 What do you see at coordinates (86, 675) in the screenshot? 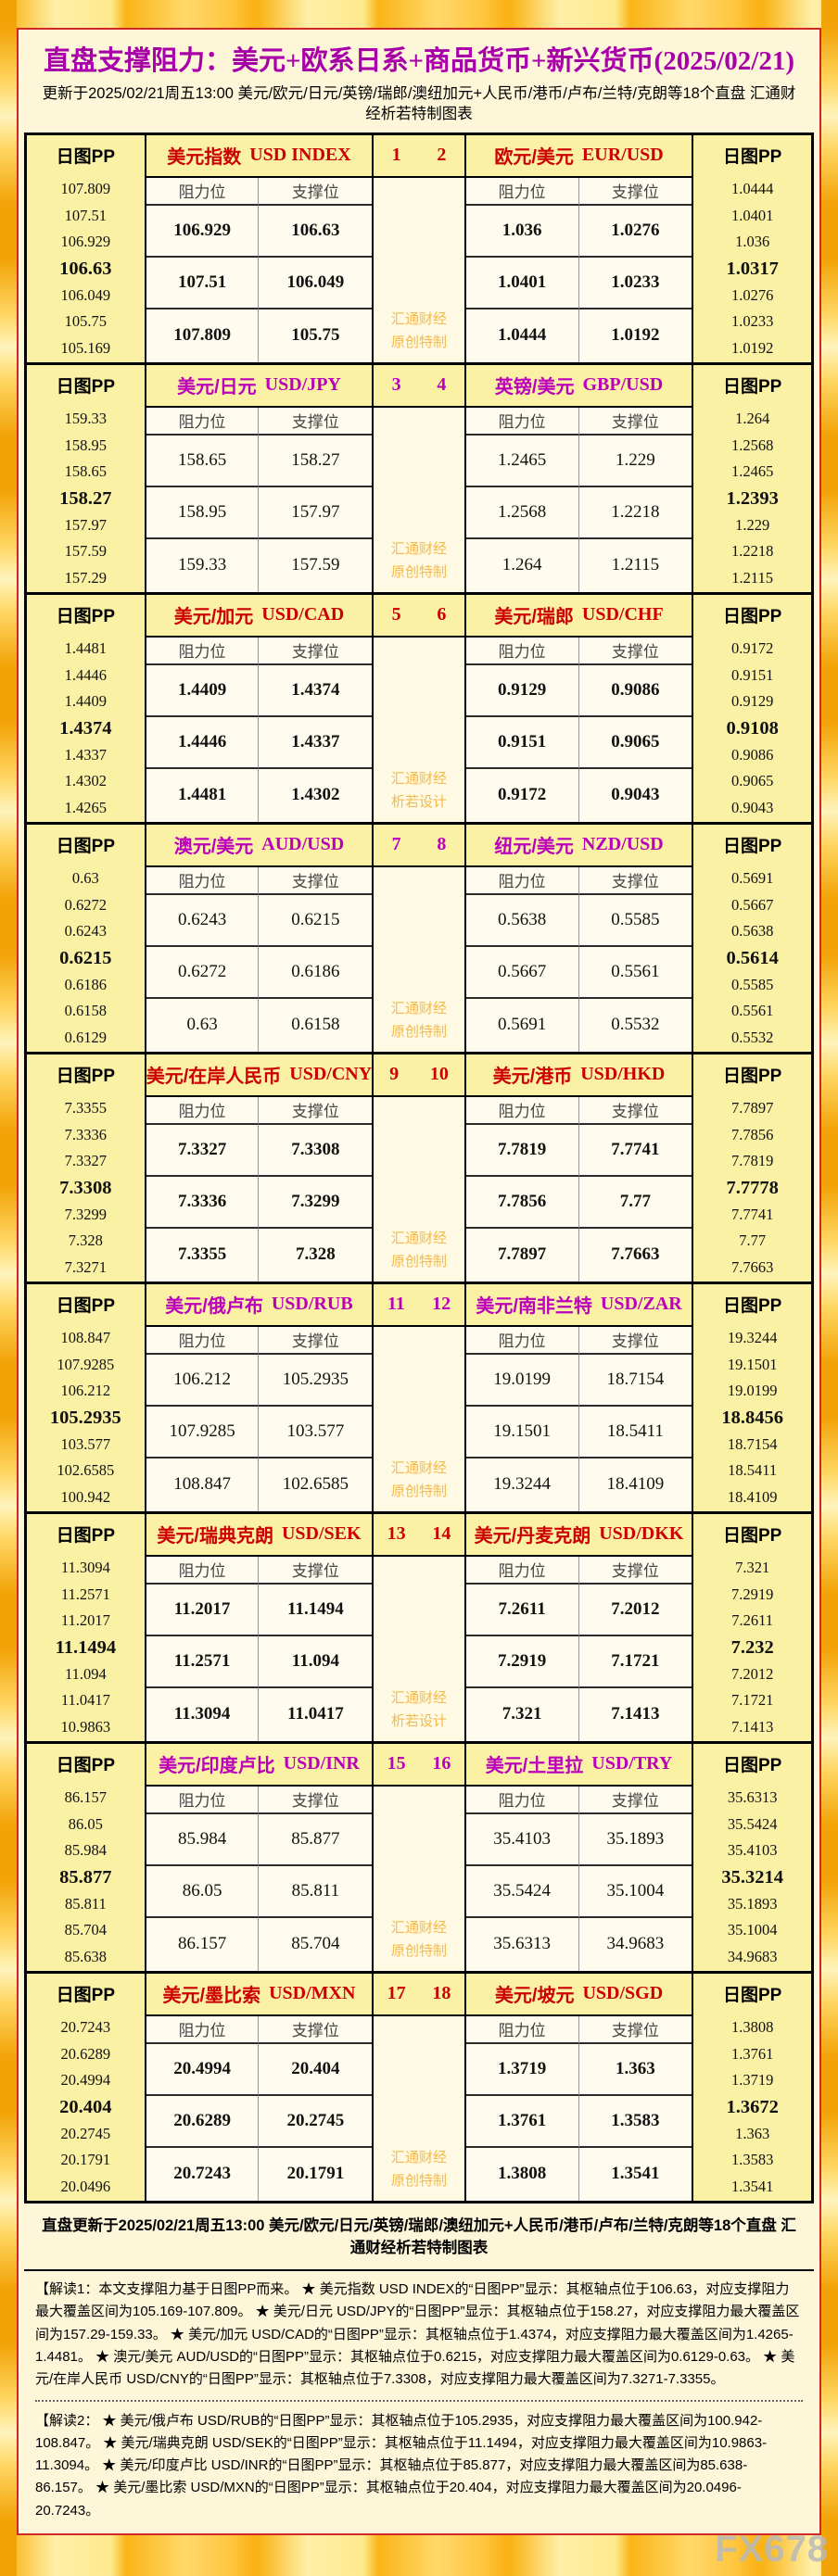
I see `pp-level: 1.4446` at bounding box center [86, 675].